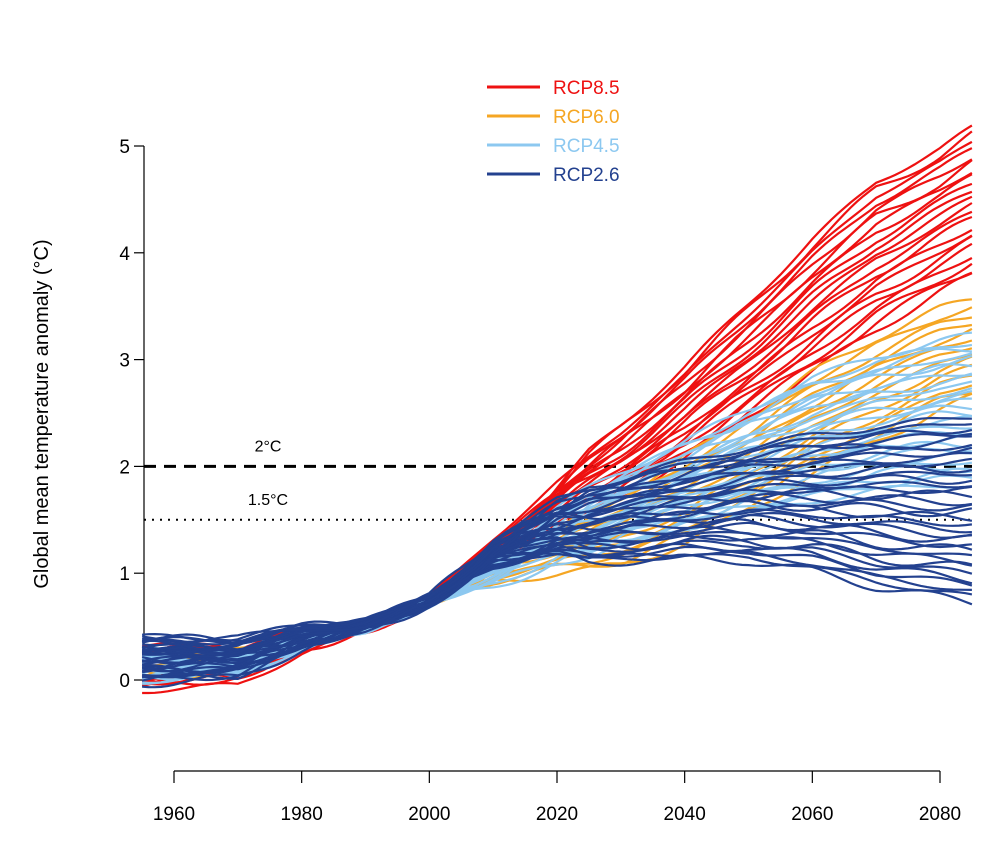 This screenshot has width=1000, height=857. Describe the element at coordinates (586, 175) in the screenshot. I see `legend-label: RCP2.6` at that location.